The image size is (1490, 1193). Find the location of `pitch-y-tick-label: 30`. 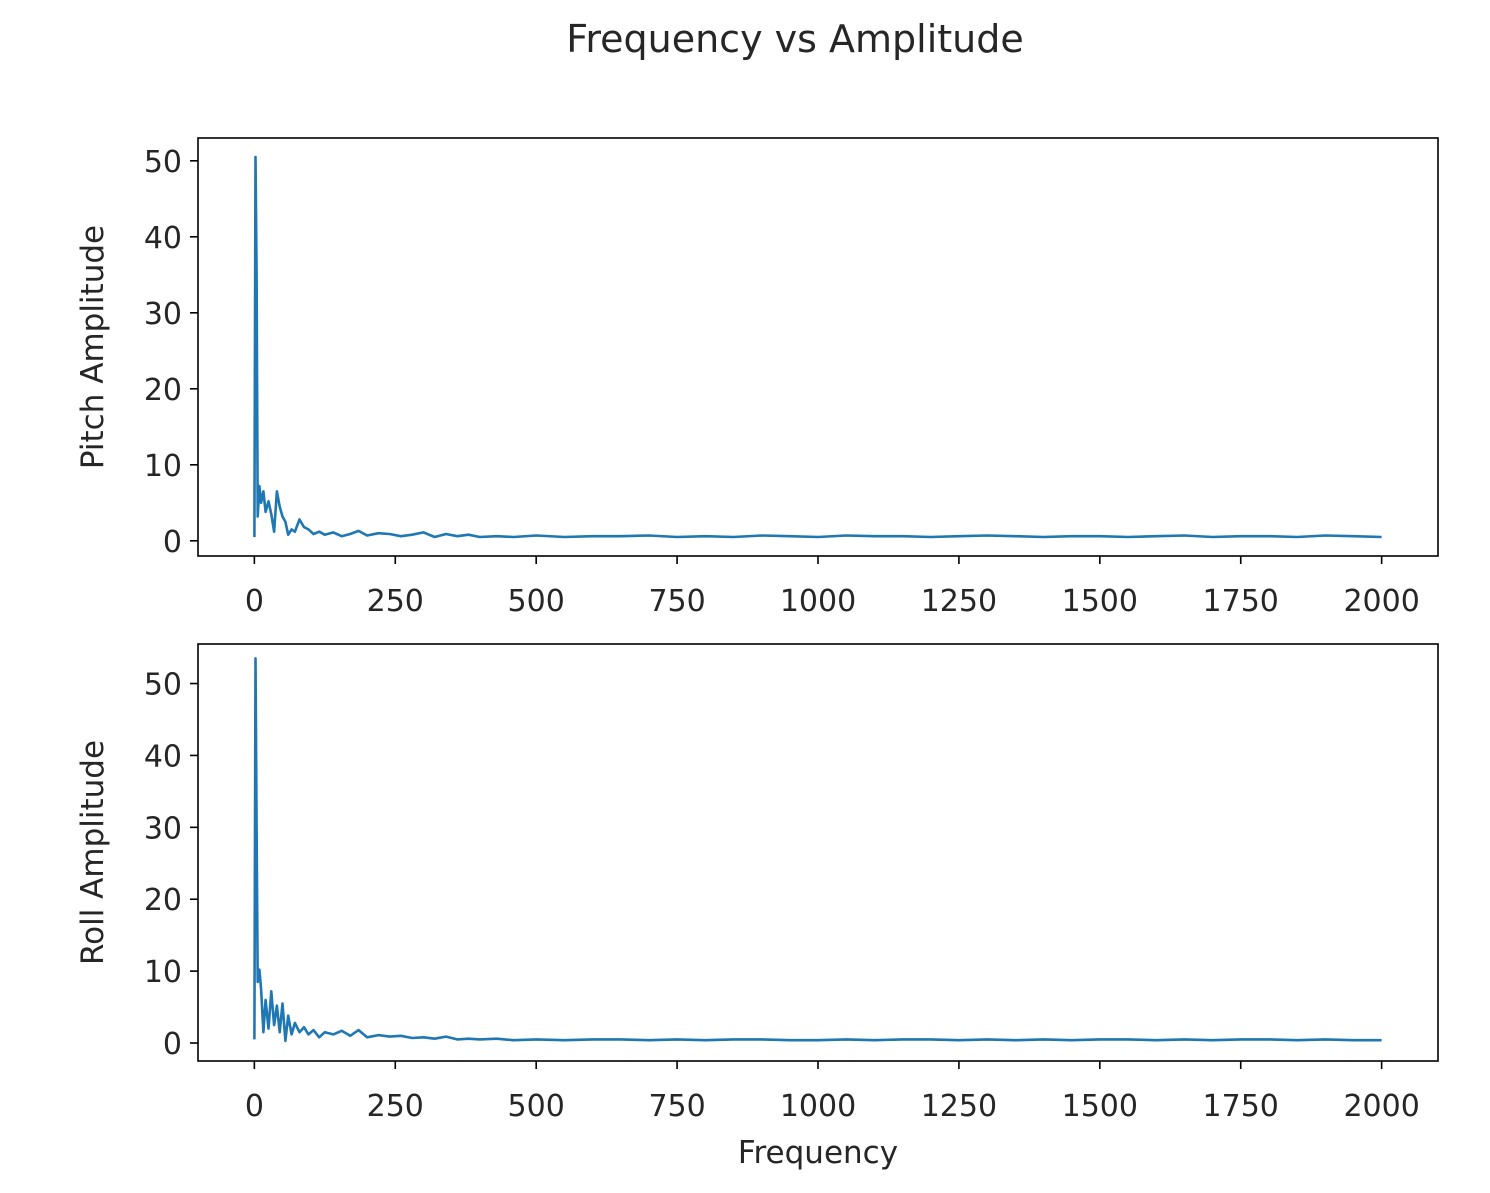

pitch-y-tick-label: 30 is located at coordinates (163, 314).